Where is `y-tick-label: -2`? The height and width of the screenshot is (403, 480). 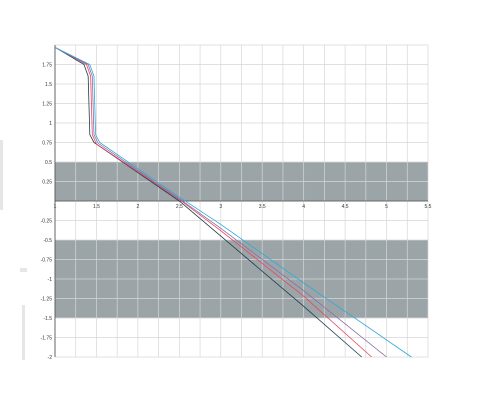 y-tick-label: -2 is located at coordinates (50, 358).